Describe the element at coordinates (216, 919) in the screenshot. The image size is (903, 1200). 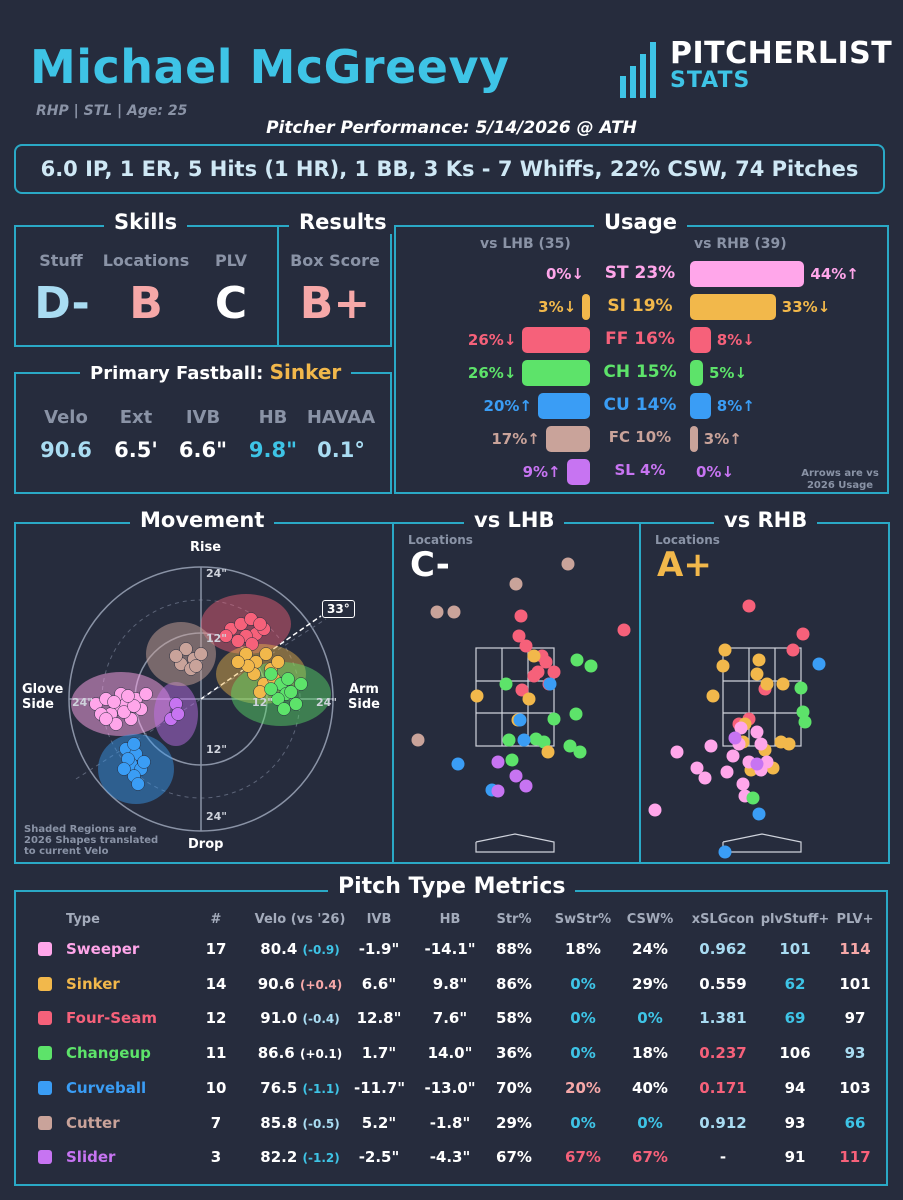
I see `metrics-header: #` at that location.